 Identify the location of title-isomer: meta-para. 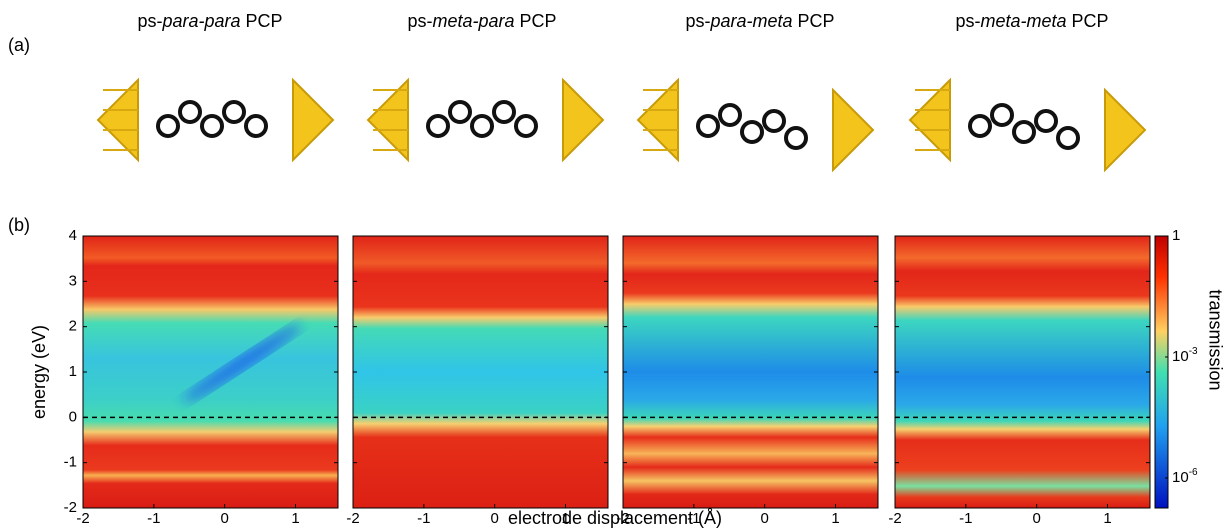
(473, 21).